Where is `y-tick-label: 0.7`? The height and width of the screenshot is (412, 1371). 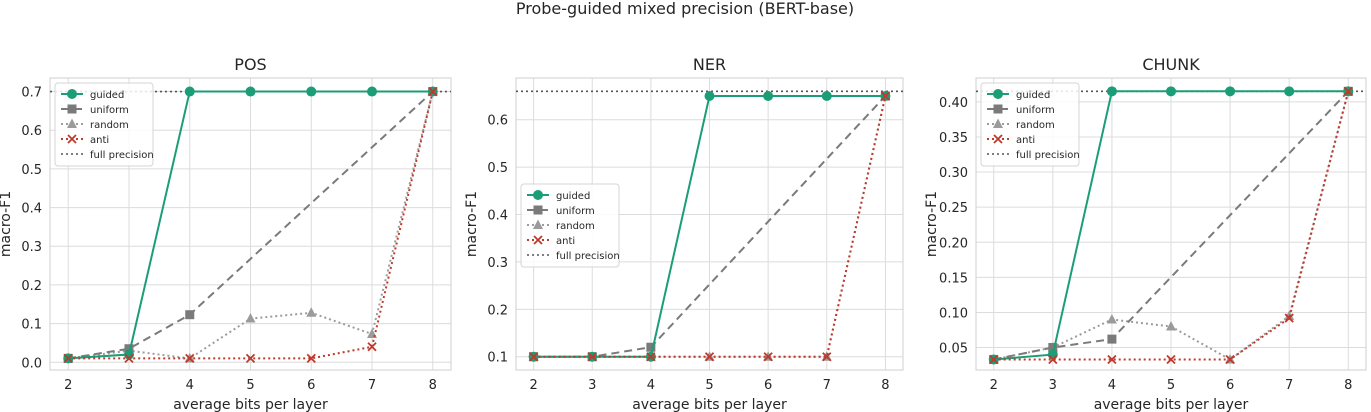
y-tick-label: 0.7 is located at coordinates (31, 93).